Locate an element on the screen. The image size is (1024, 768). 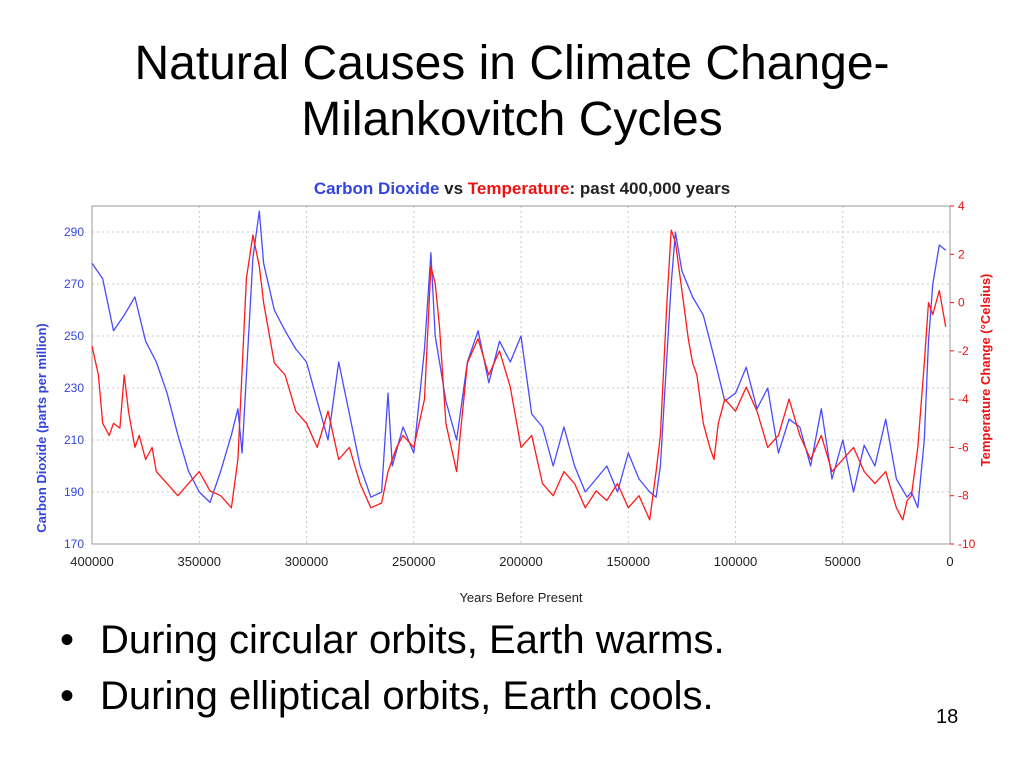
chart-title-part-vs: vs is located at coordinates (453, 188).